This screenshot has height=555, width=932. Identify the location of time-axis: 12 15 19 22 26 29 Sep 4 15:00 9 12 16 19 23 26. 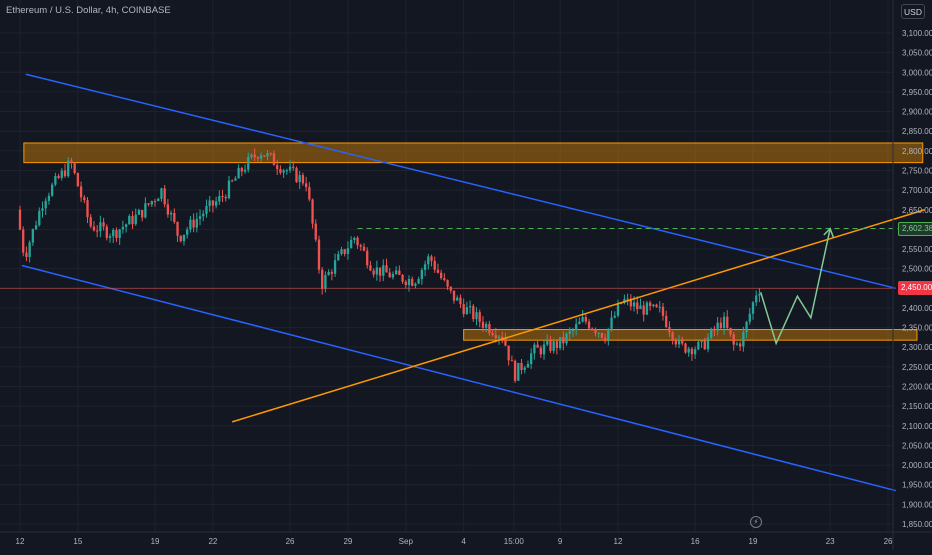
(466, 538).